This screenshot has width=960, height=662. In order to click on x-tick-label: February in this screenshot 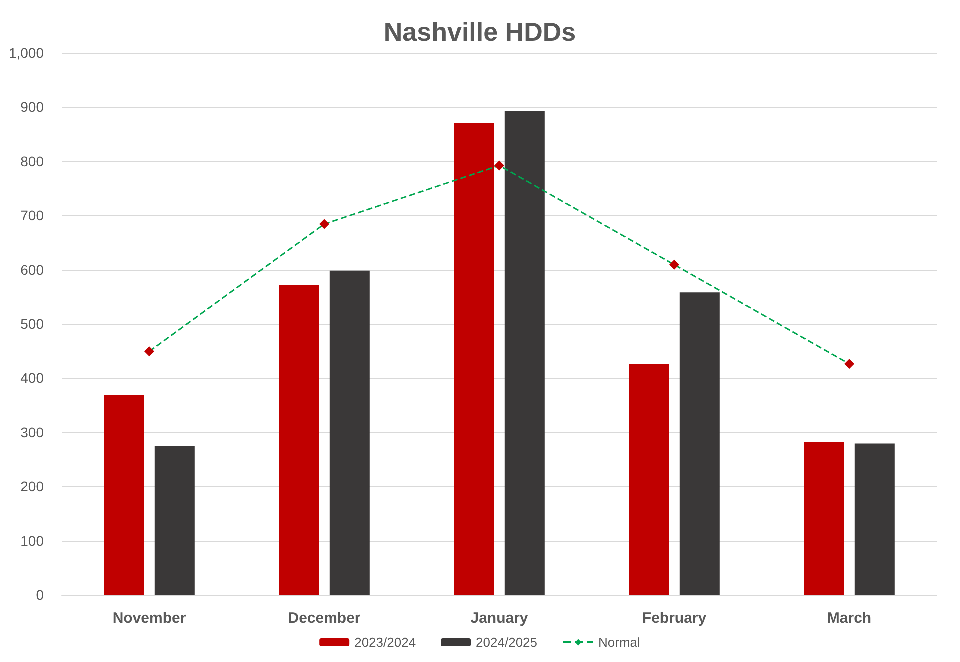, I will do `click(675, 618)`.